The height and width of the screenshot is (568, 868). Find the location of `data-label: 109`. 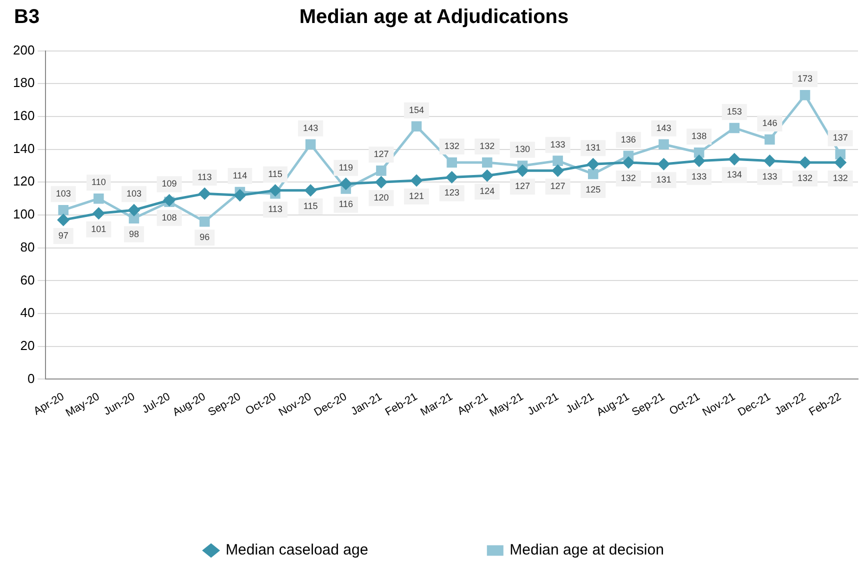

data-label: 109 is located at coordinates (169, 183).